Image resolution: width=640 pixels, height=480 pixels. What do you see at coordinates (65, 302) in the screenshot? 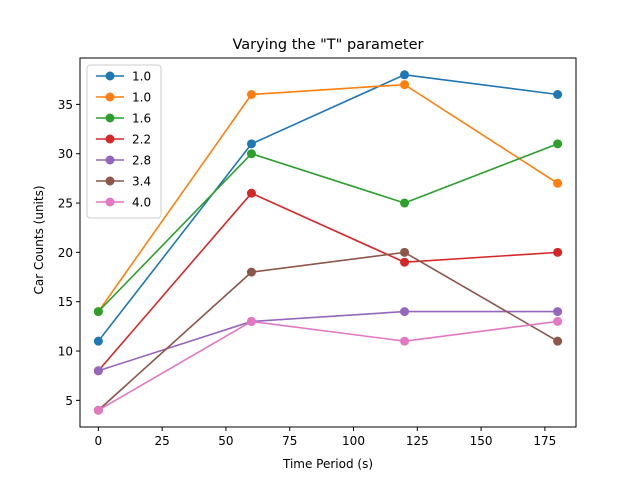
I see `y-tick-label: 15` at bounding box center [65, 302].